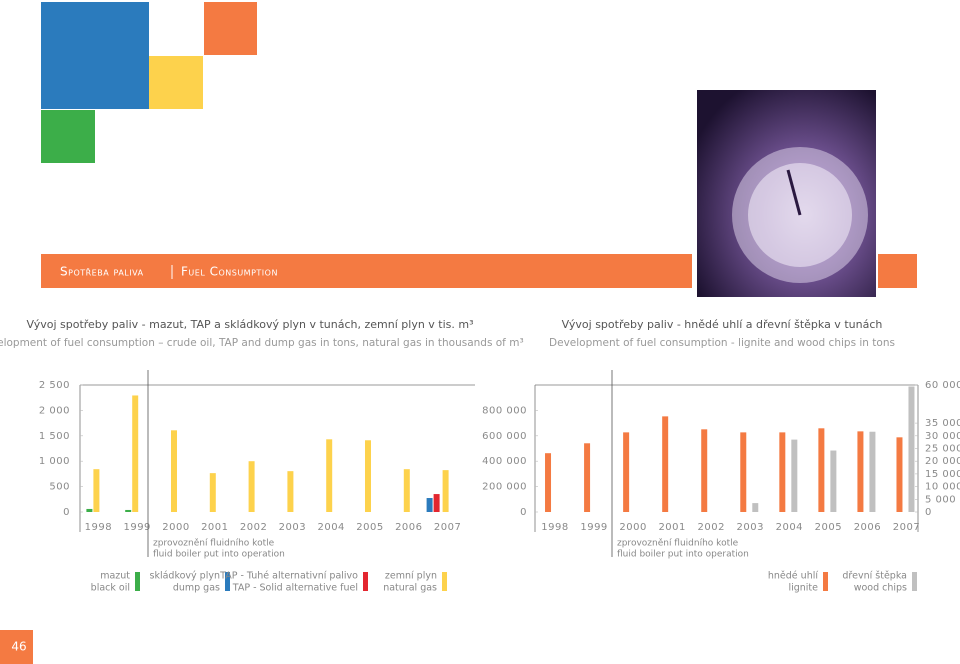 Image resolution: width=960 pixels, height=664 pixels. Describe the element at coordinates (54, 461) in the screenshot. I see `y-tick-label: 1 000` at that location.